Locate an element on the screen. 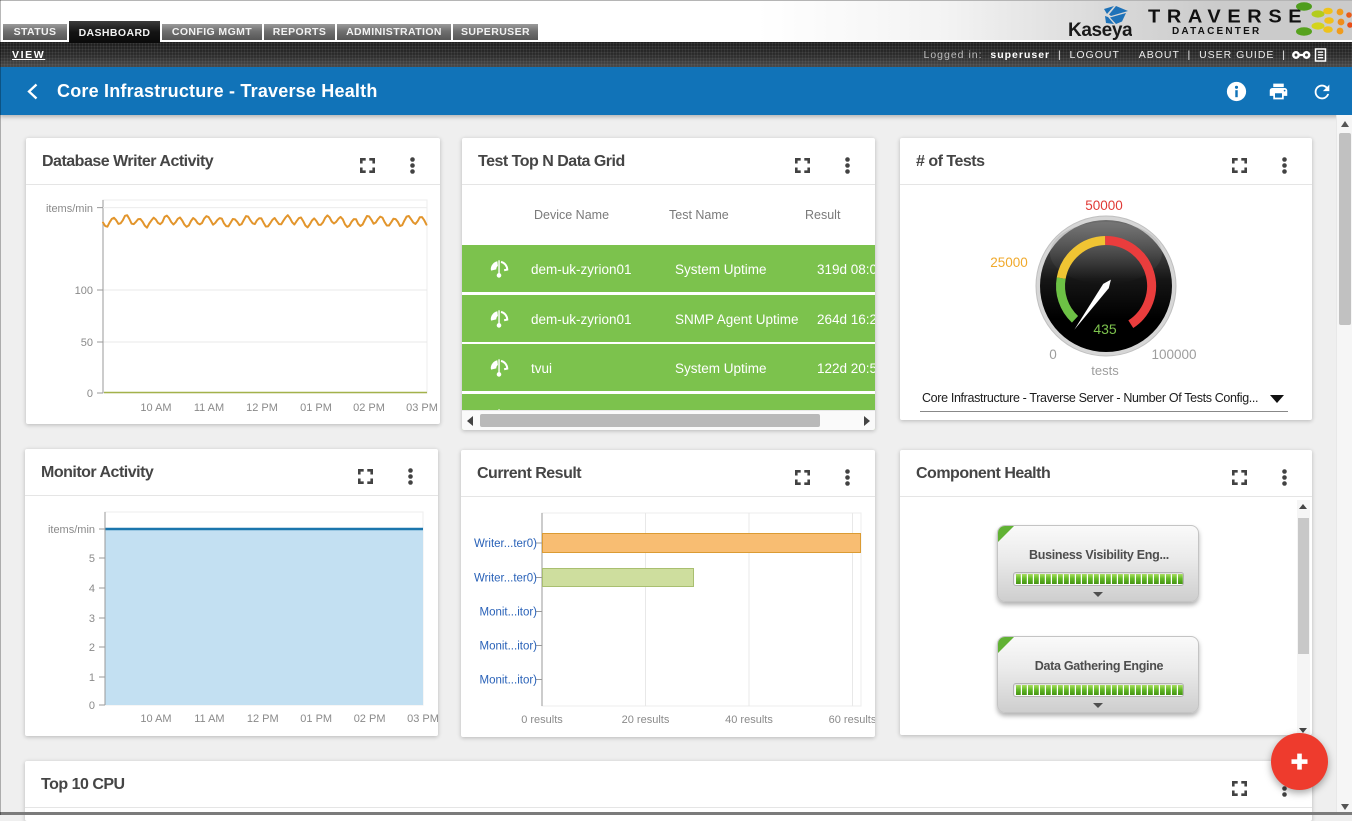 The height and width of the screenshot is (821, 1352). svg-text: 50 is located at coordinates (87, 343).